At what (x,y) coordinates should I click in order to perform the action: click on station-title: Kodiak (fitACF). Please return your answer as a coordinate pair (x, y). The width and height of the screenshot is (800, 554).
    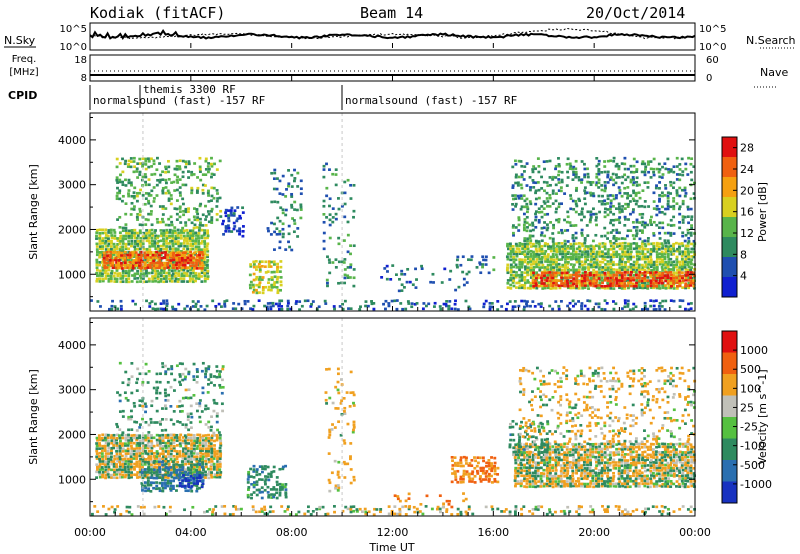
    Looking at the image, I should click on (157, 13).